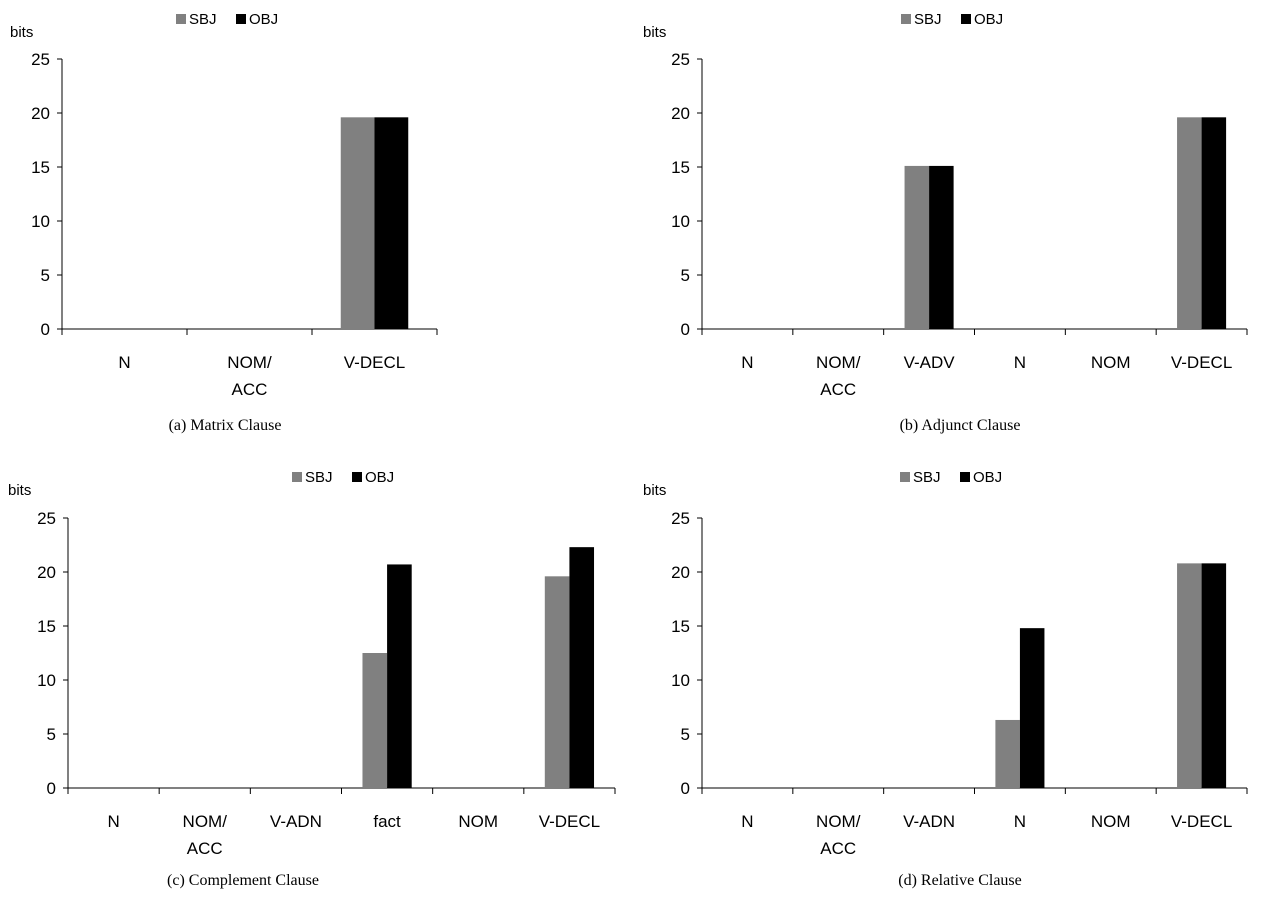 Image resolution: width=1270 pixels, height=902 pixels. Describe the element at coordinates (234, 224) in the screenshot. I see `chart-marks: 0 5 10 15 20 25 N NOM/ACC V-DECL` at that location.